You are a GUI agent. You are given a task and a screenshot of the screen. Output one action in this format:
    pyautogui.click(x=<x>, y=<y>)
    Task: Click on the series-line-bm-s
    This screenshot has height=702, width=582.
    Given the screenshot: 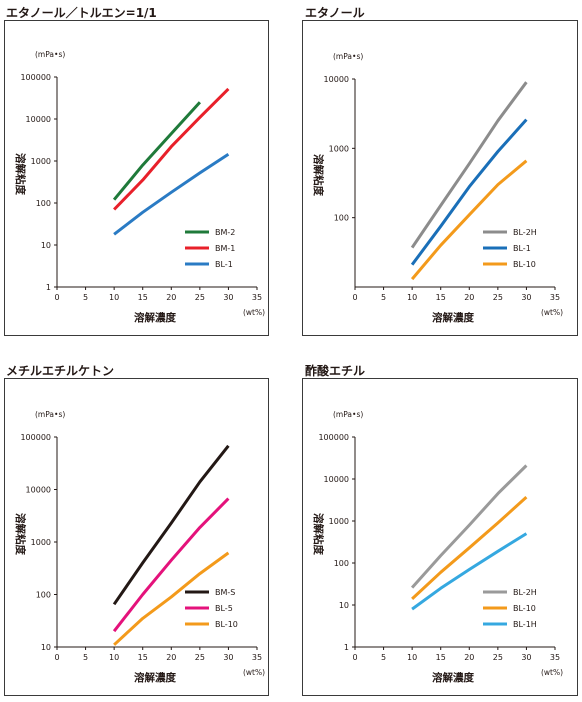 What is the action you would take?
    pyautogui.click(x=171, y=525)
    